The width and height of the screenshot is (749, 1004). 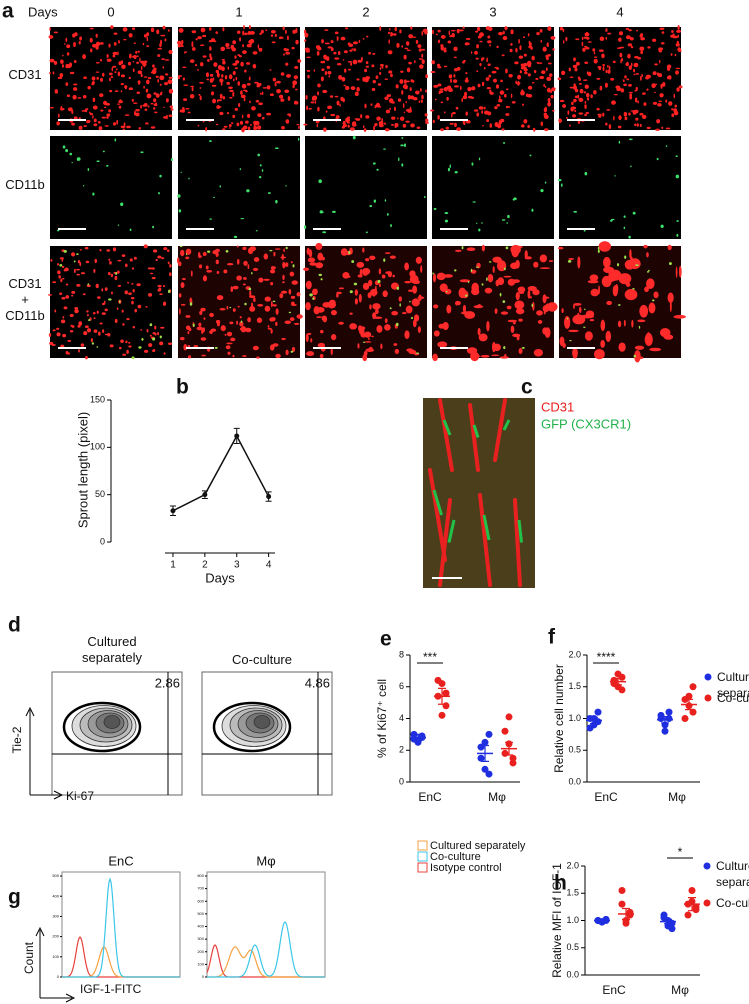 I want to click on row-label: CD31, so click(x=25, y=74).